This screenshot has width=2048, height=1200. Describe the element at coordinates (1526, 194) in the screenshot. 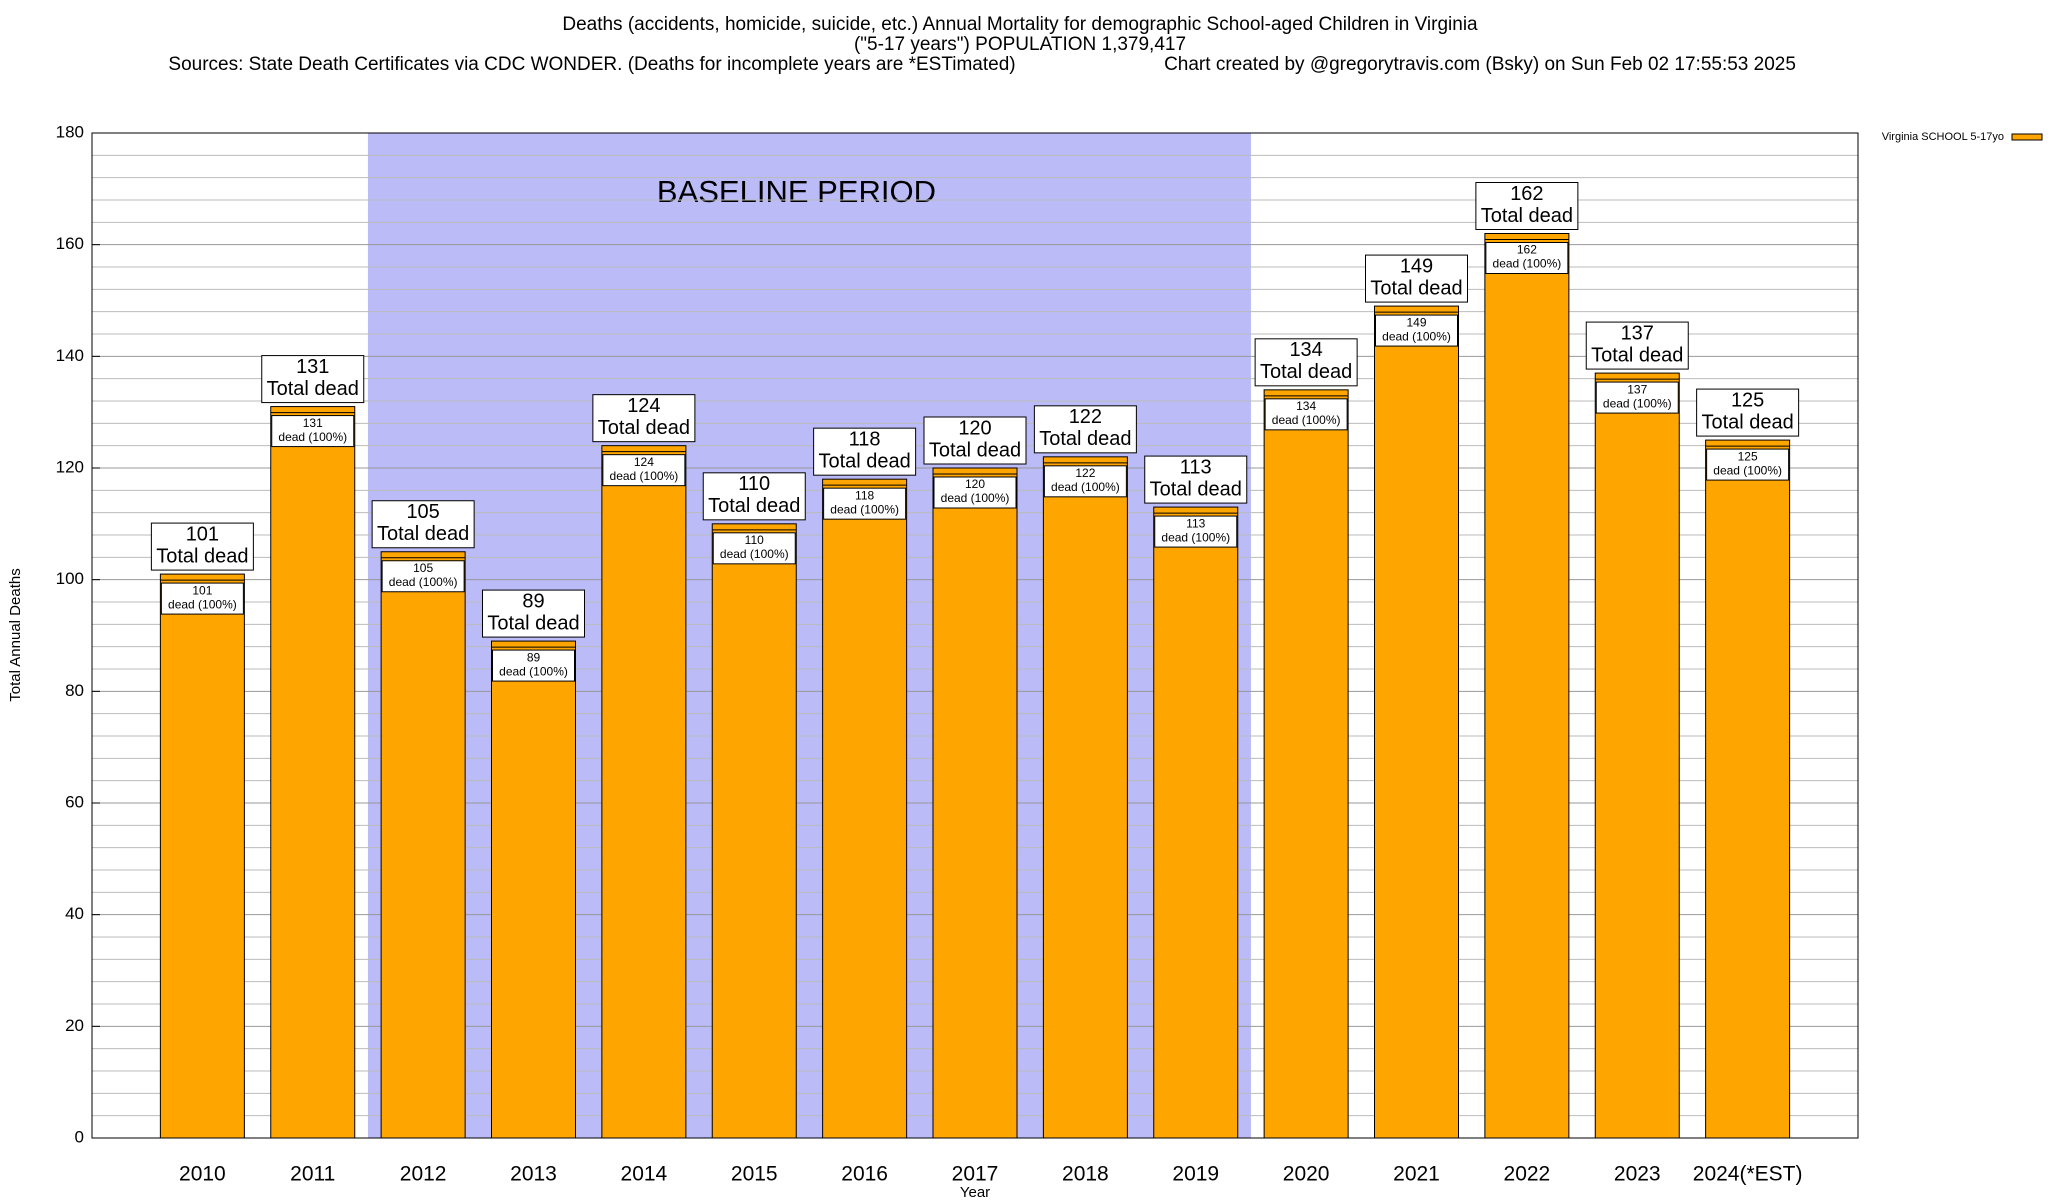

I see `total-value: 162` at that location.